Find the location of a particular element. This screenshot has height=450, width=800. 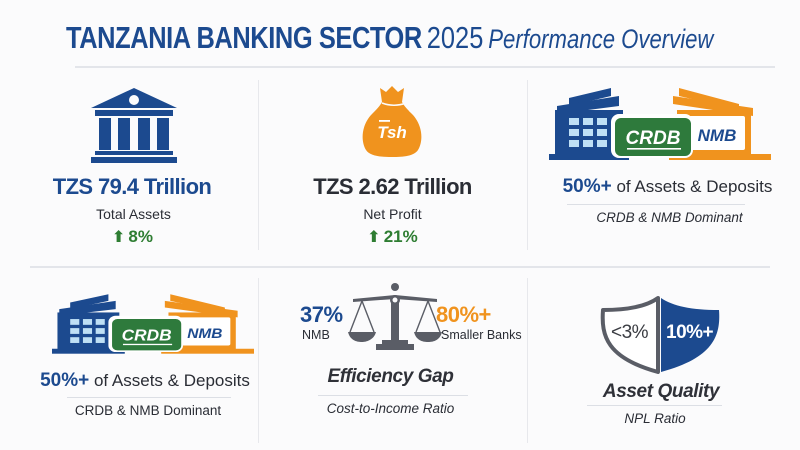

net-profit-label: Net Profit is located at coordinates (392, 214).